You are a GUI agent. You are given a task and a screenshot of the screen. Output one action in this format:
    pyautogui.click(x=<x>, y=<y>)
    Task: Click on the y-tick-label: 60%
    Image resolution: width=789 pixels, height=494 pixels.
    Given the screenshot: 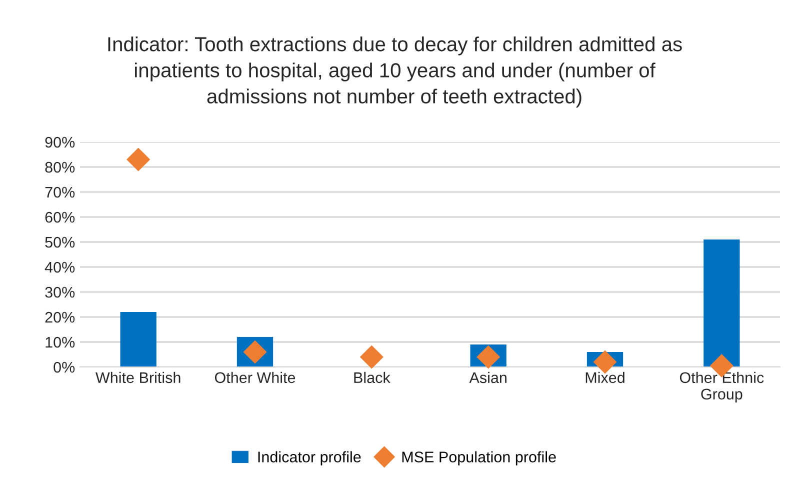 What is the action you would take?
    pyautogui.click(x=60, y=217)
    